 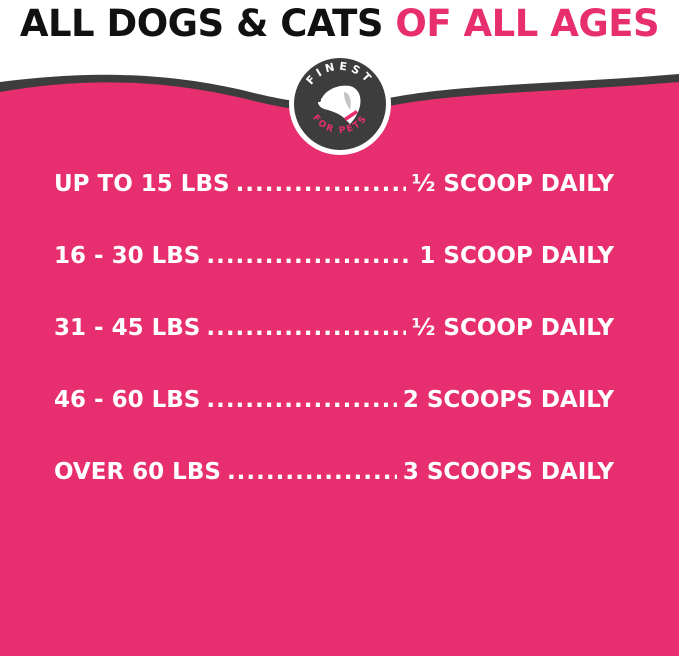 What do you see at coordinates (142, 184) in the screenshot?
I see `weight-range: UP TO 15 LBS` at bounding box center [142, 184].